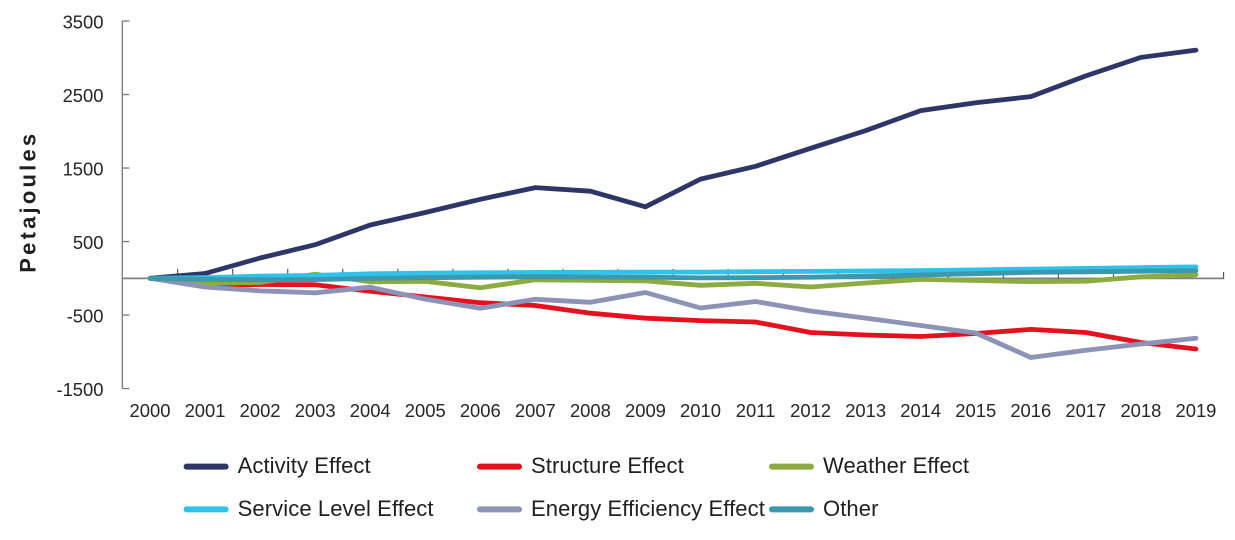  What do you see at coordinates (645, 410) in the screenshot?
I see `svg-text: 2009` at bounding box center [645, 410].